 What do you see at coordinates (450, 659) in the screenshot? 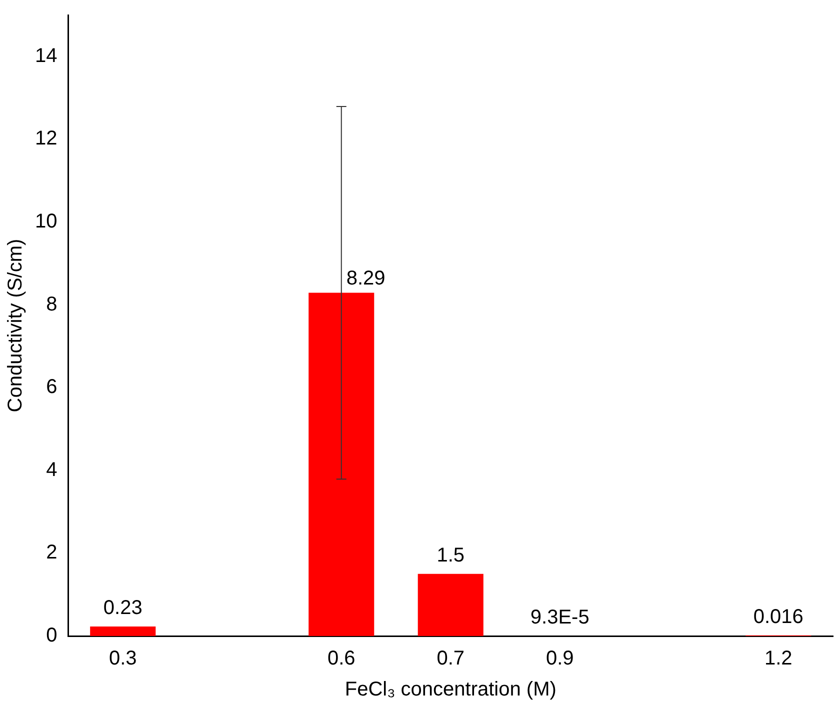
I see `x-tick-label: 0.7` at bounding box center [450, 659].